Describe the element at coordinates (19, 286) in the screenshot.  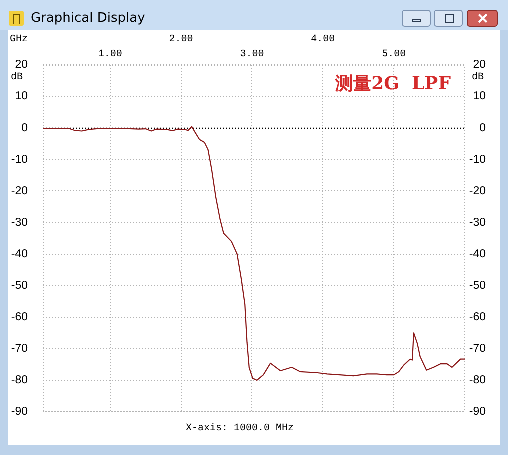
I see `y-tick-label: -50` at that location.